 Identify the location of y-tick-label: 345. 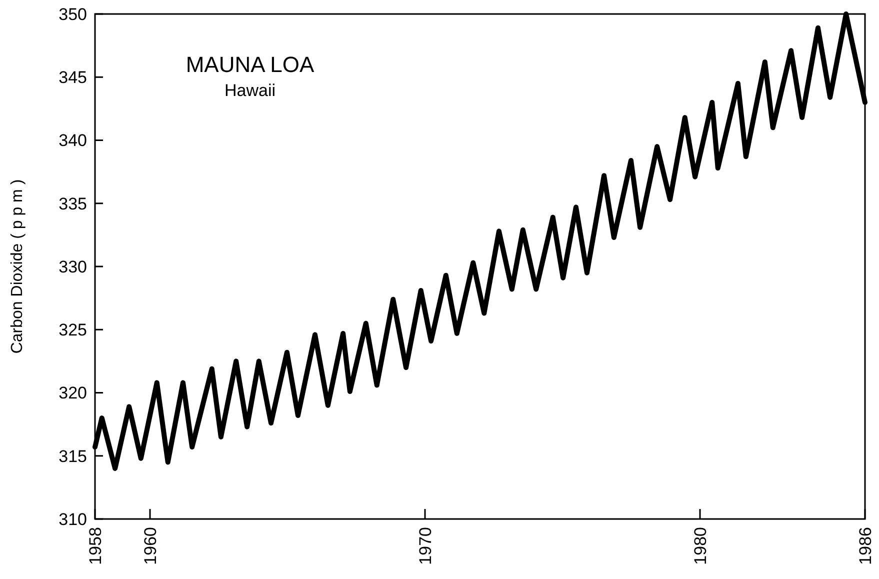
(72, 78).